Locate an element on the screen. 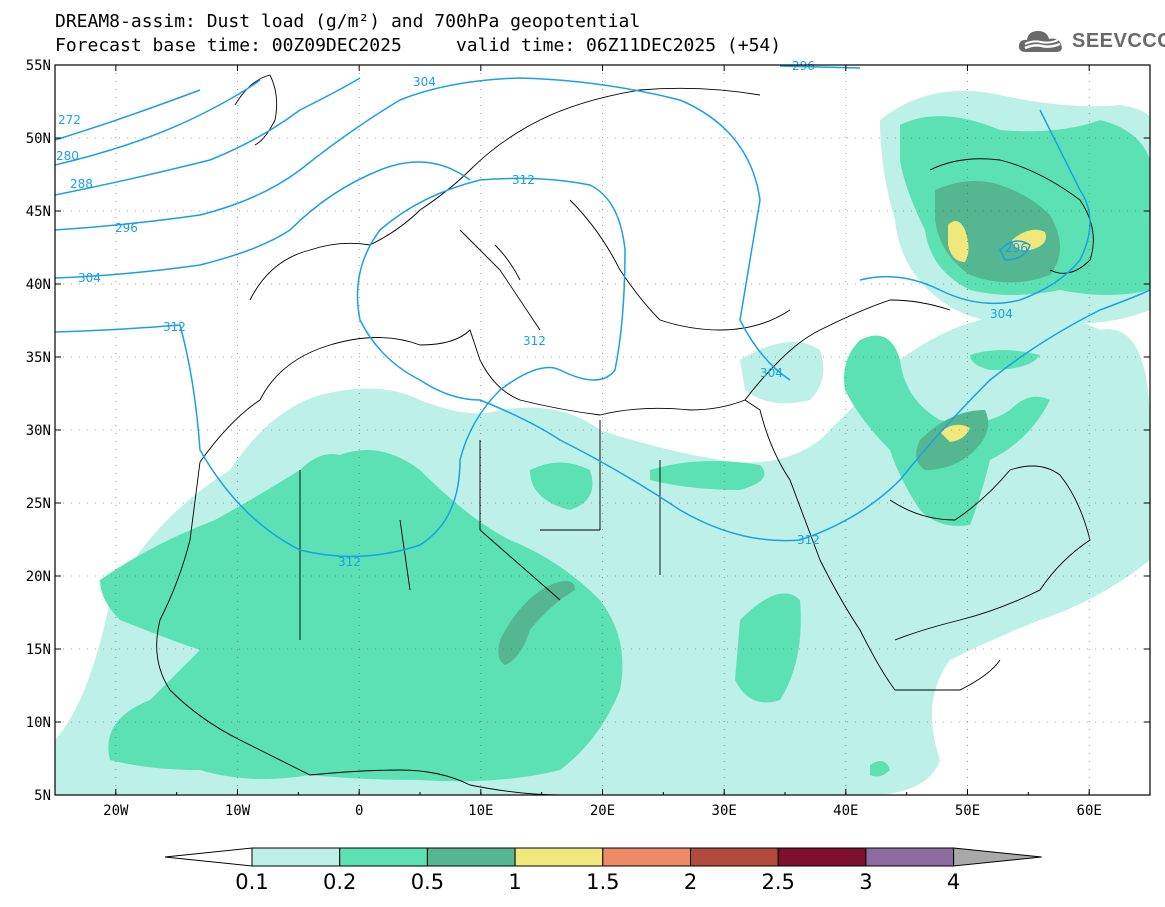 Image resolution: width=1165 pixels, height=907 pixels. lat-label: 45N is located at coordinates (38, 212).